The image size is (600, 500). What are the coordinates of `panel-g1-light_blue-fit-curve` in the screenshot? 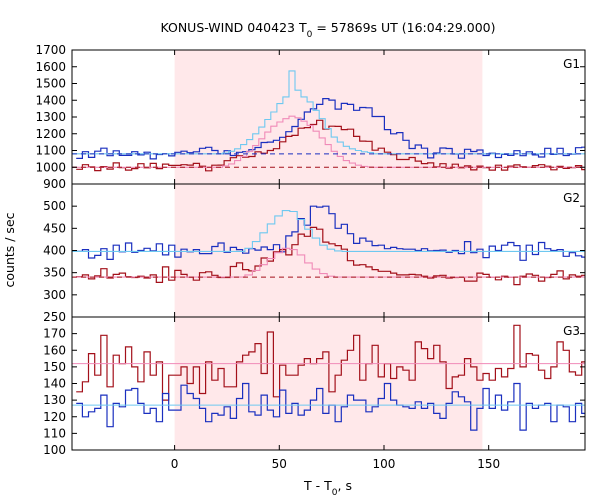 It's located at (328, 112).